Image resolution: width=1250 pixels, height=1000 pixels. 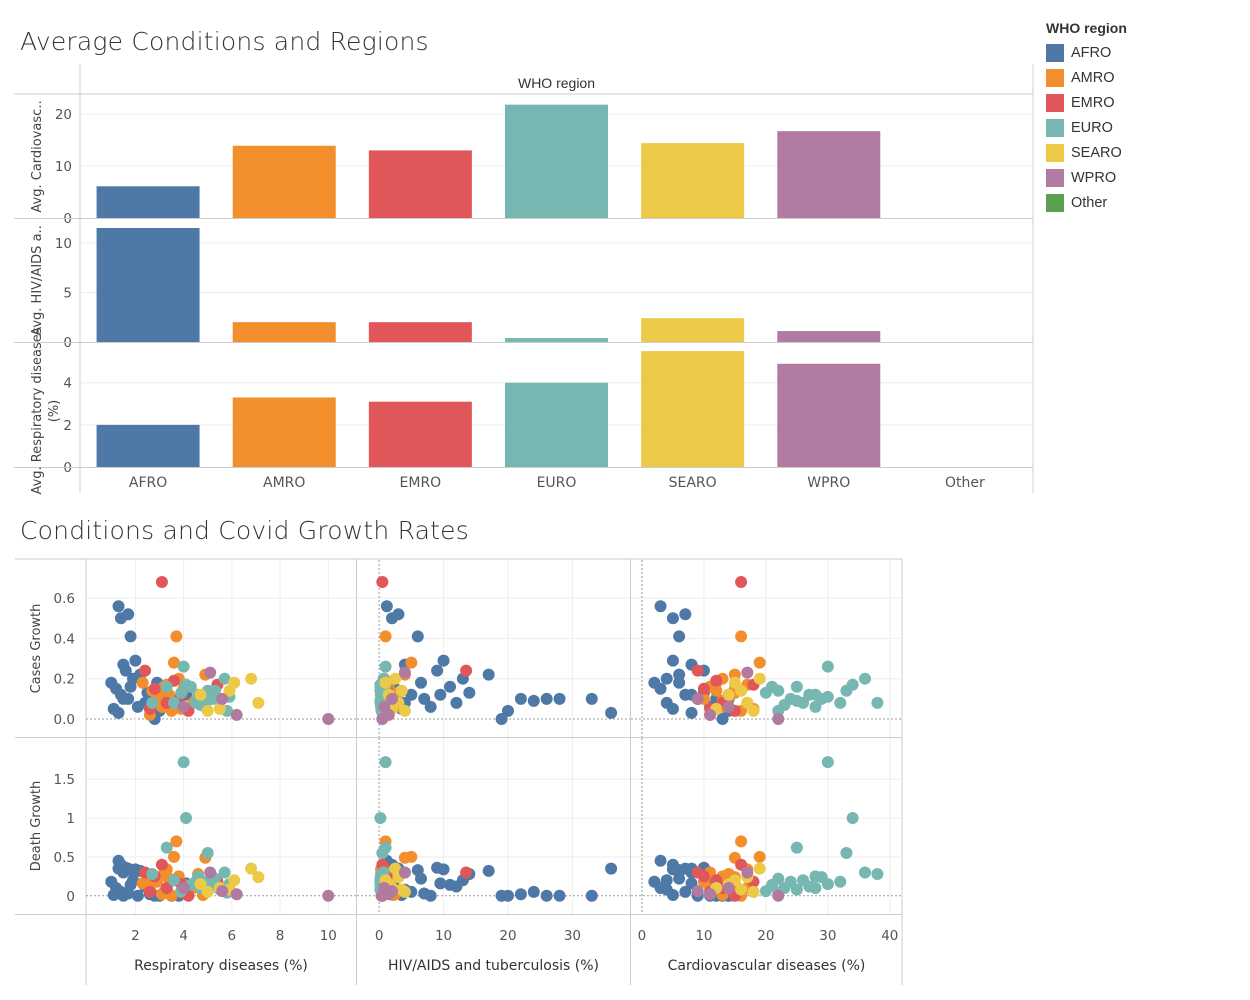 I want to click on scatter-x-tick-label: 40, so click(x=889, y=936).